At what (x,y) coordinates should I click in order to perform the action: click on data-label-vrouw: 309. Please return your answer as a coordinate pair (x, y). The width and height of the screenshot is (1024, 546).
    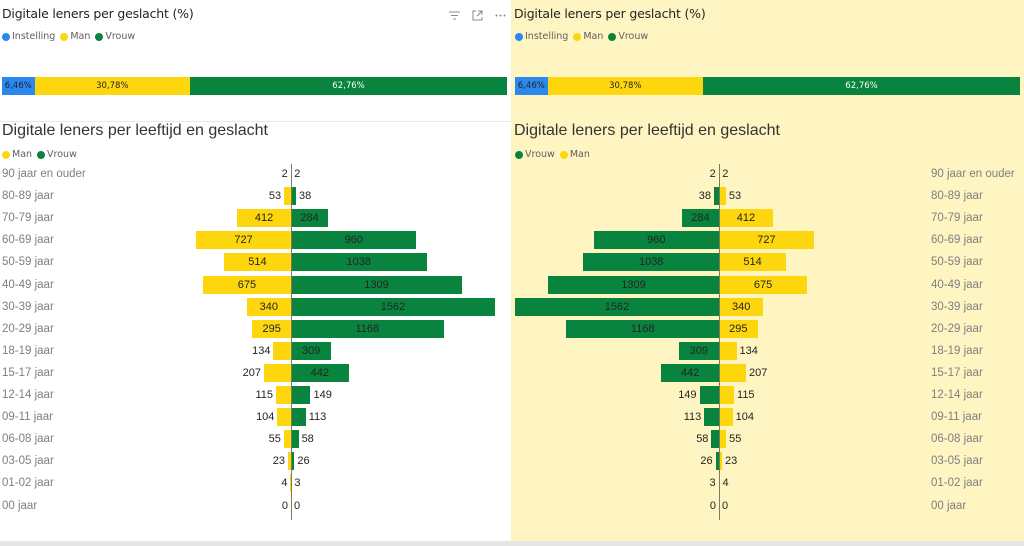
    Looking at the image, I should click on (698, 350).